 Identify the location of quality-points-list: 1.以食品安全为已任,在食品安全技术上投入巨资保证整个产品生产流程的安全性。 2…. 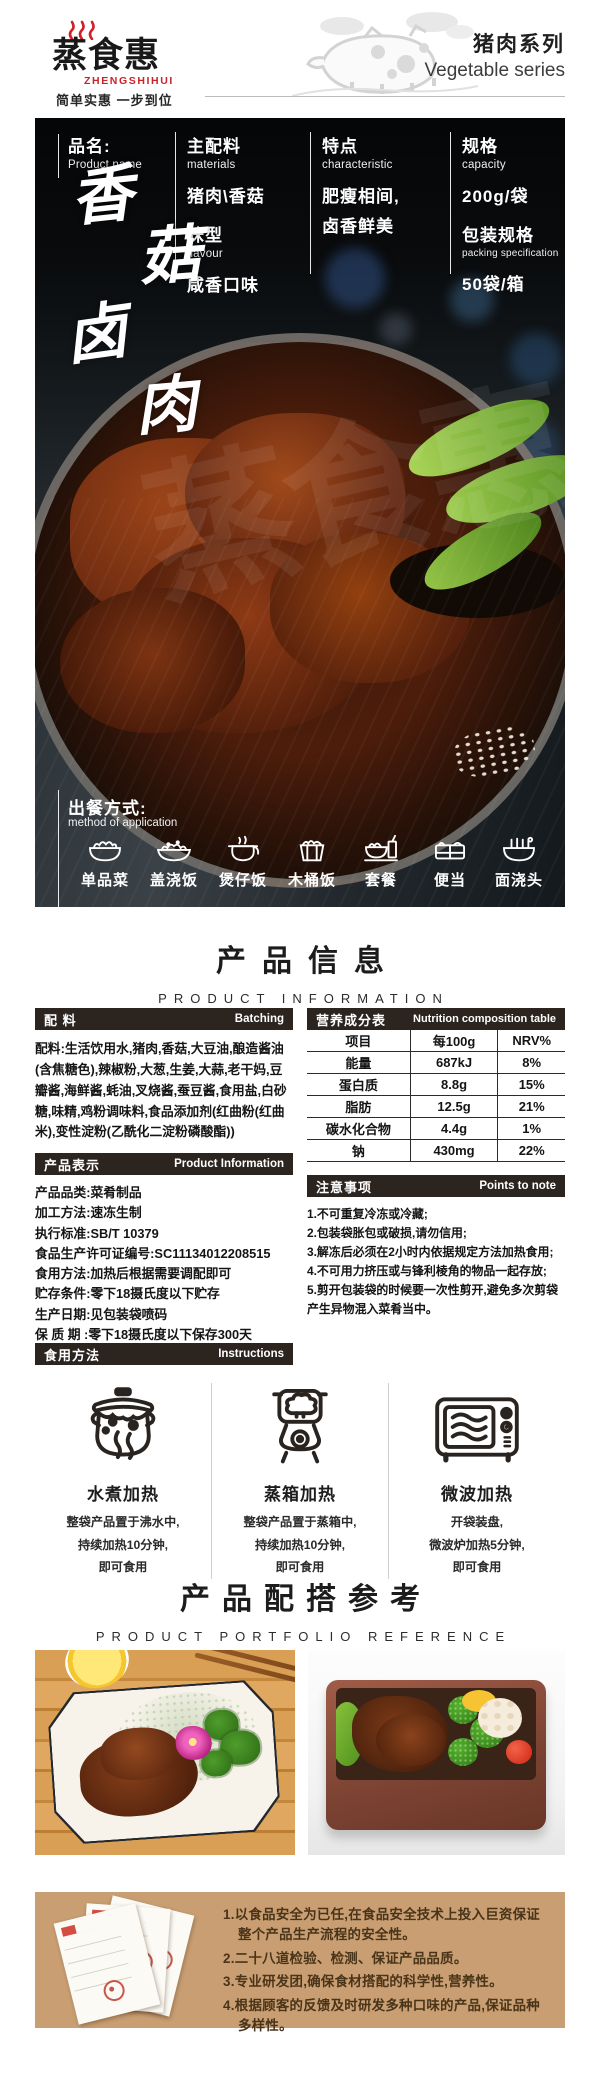
(388, 1972).